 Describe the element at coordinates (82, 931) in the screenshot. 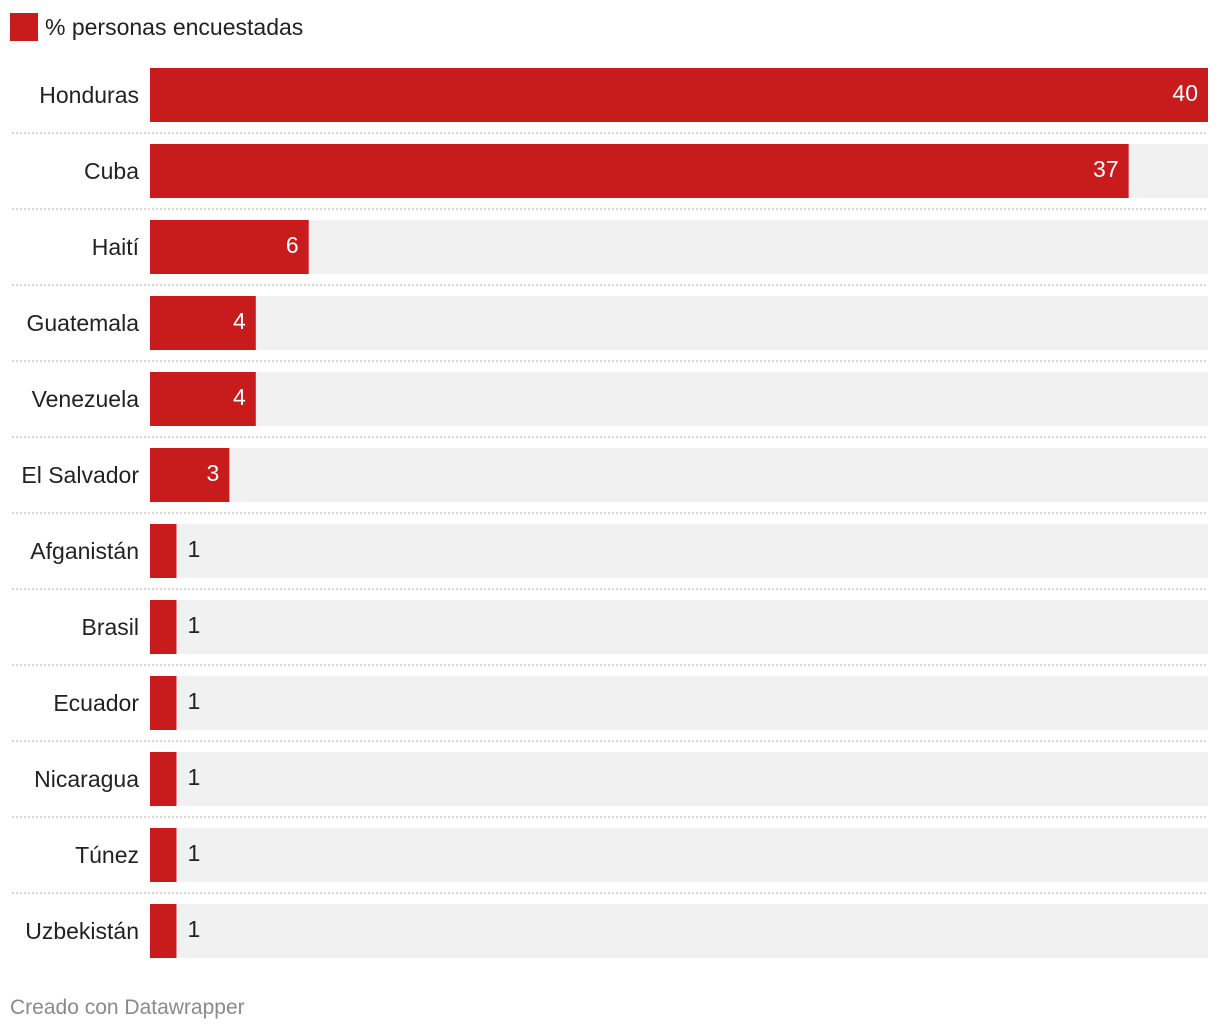

I see `category-label: Uzbekistán` at that location.